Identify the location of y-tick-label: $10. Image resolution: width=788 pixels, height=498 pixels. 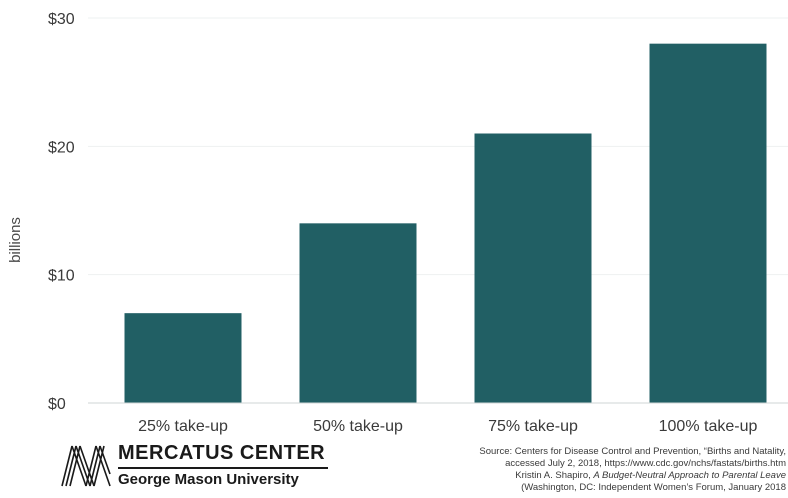
(61, 276).